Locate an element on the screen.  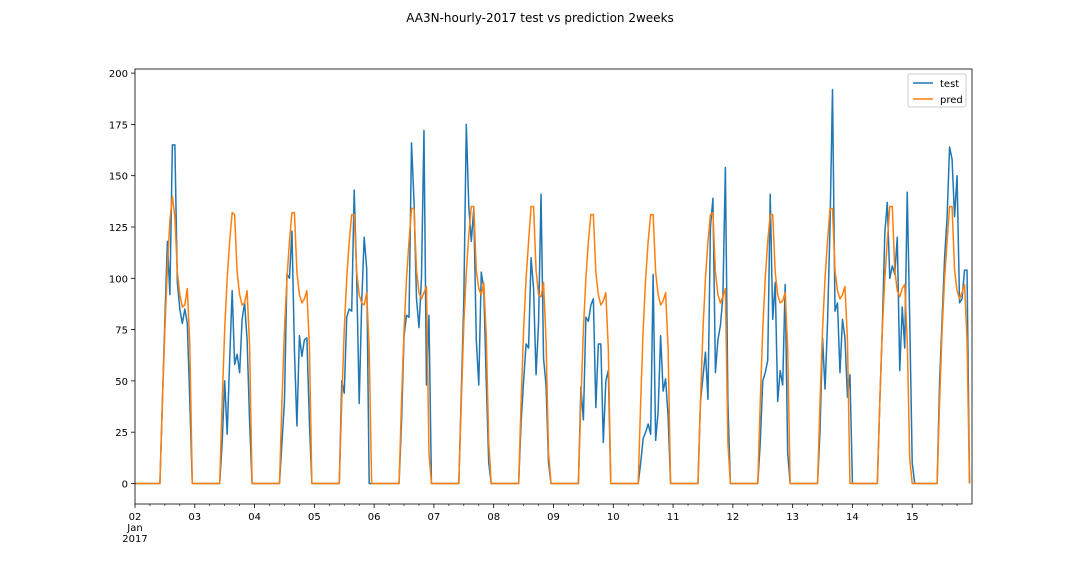
x-tick-label: 05 is located at coordinates (314, 517).